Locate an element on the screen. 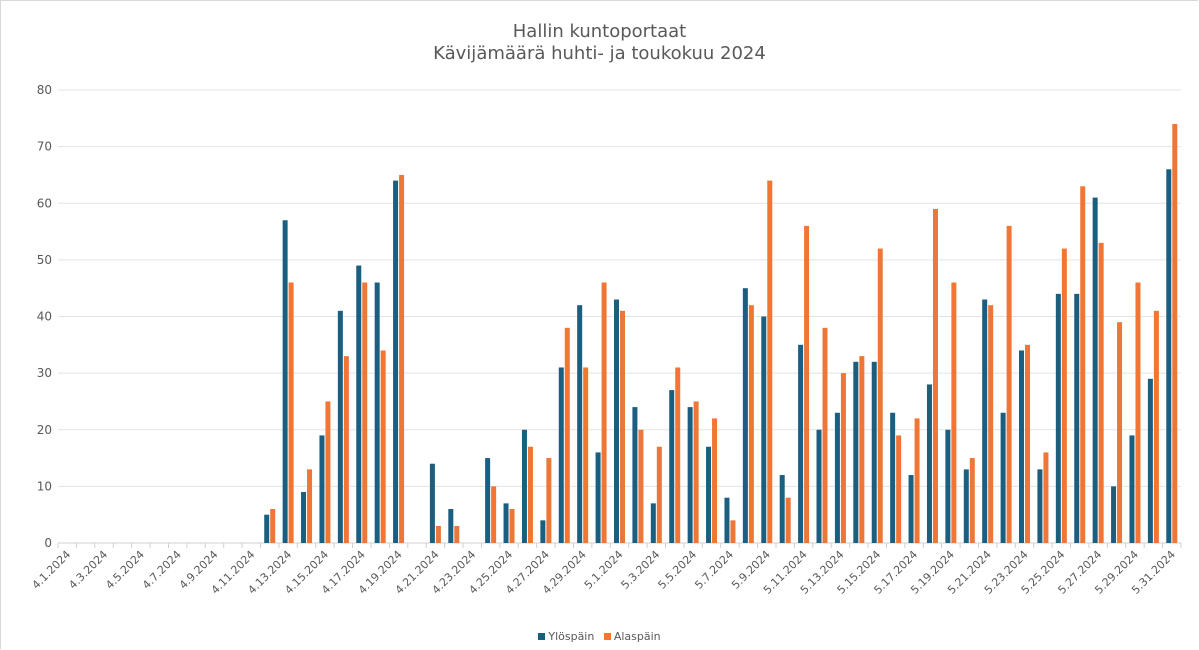 Image resolution: width=1199 pixels, height=650 pixels. chart-title: Hallin kuntoportaat is located at coordinates (599, 31).